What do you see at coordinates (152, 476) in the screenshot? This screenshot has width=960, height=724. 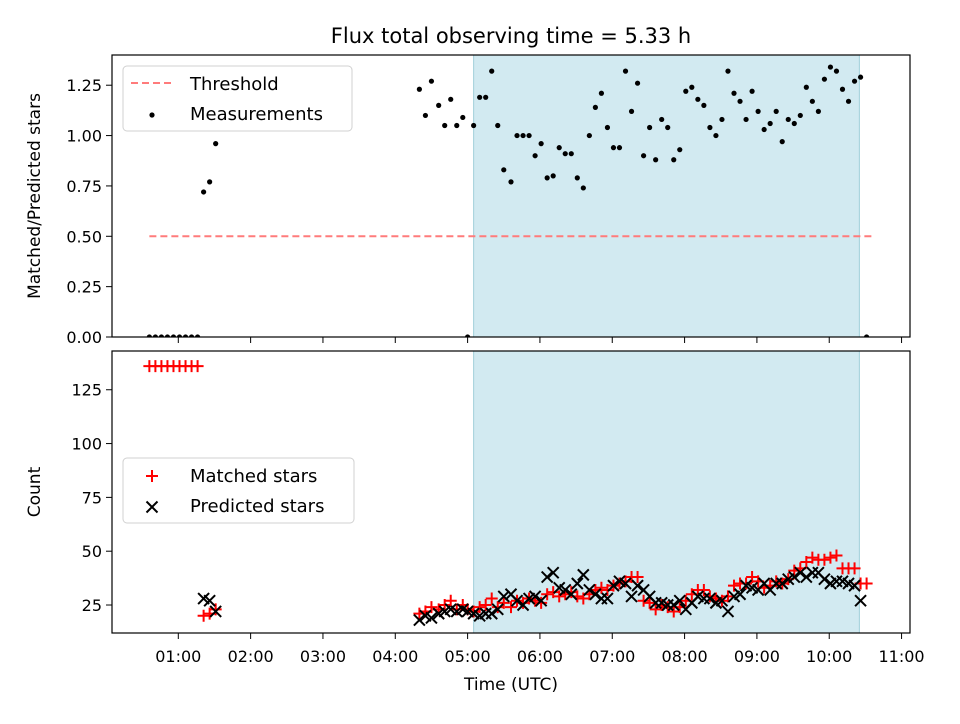 I see `legend-matched-swatch` at bounding box center [152, 476].